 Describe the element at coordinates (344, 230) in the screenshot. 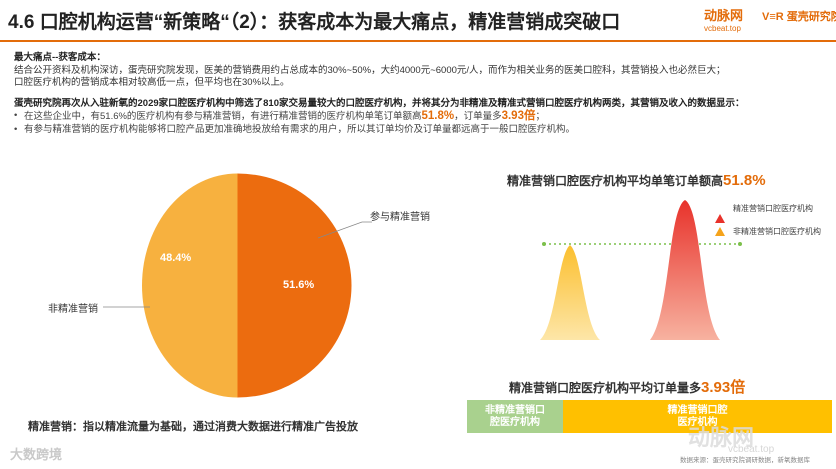

I see `pie-callout-line-orange` at that location.